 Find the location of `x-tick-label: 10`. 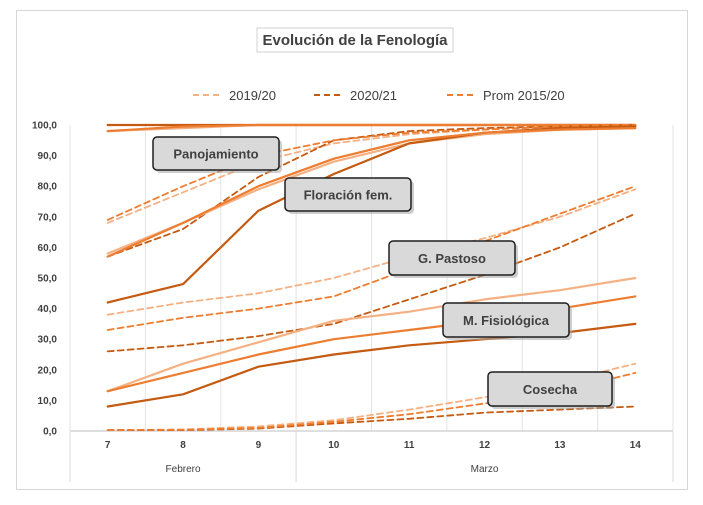

x-tick-label: 10 is located at coordinates (334, 445).